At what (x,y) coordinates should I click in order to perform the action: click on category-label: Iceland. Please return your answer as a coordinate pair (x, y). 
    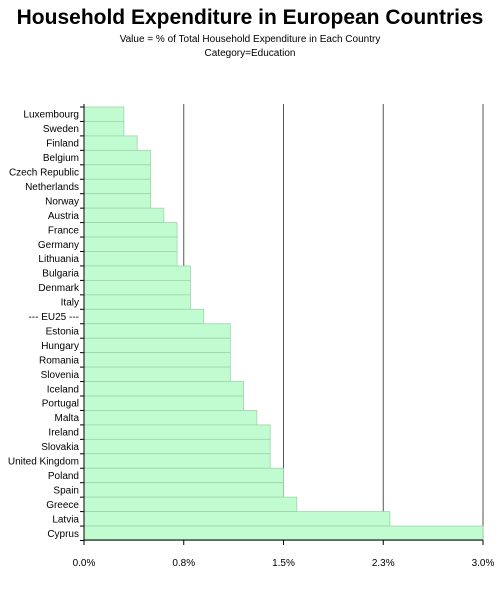
    Looking at the image, I should click on (63, 389).